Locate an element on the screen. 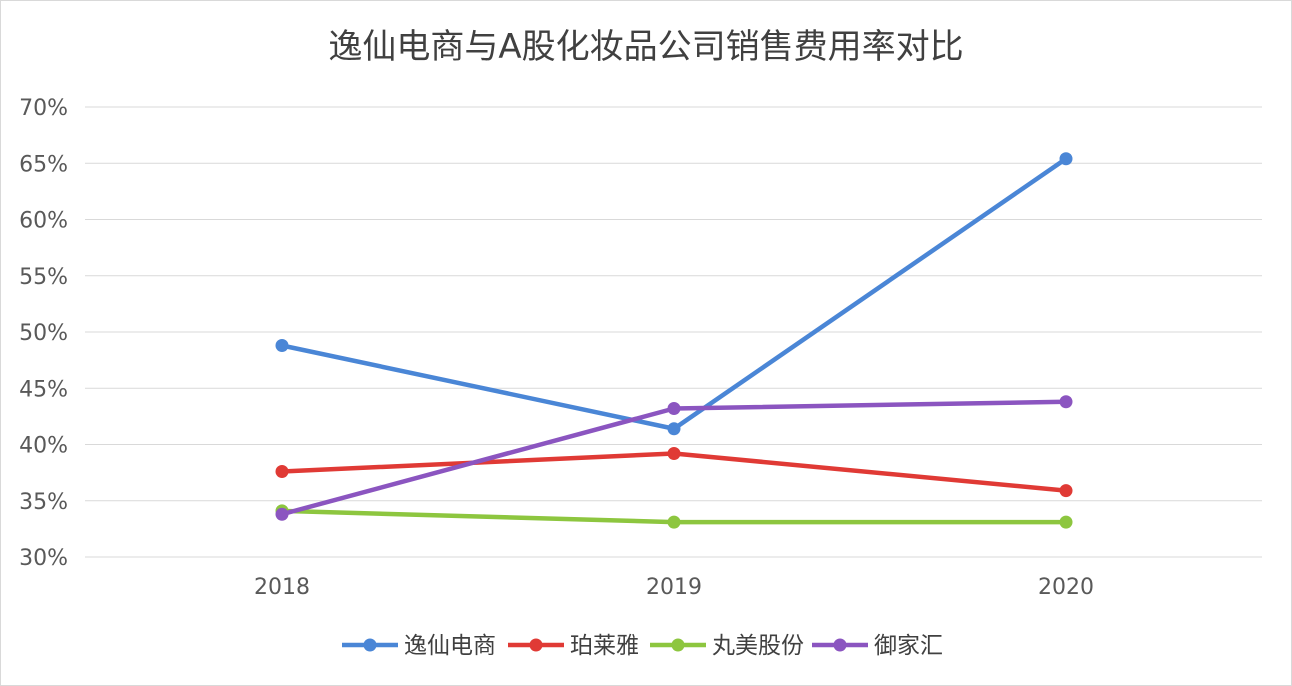 The width and height of the screenshot is (1292, 686). legend-label: 珀莱雅 is located at coordinates (604, 646).